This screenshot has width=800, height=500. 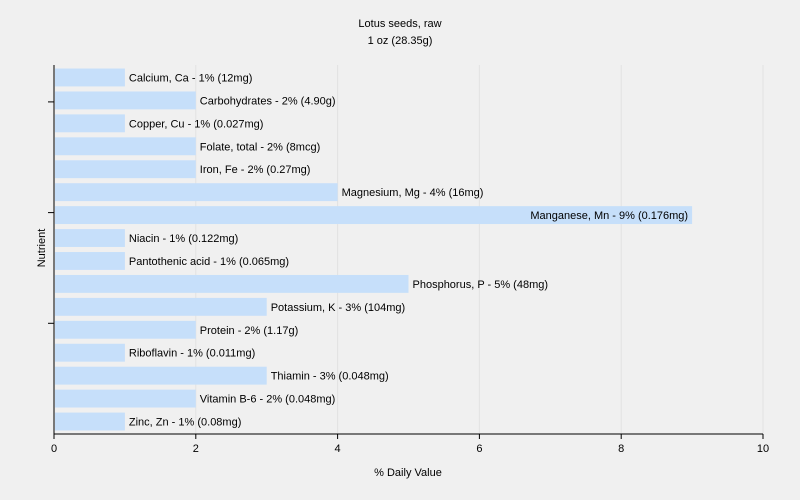 I want to click on bar-label: Protein - 2% (1.17g), so click(x=249, y=331).